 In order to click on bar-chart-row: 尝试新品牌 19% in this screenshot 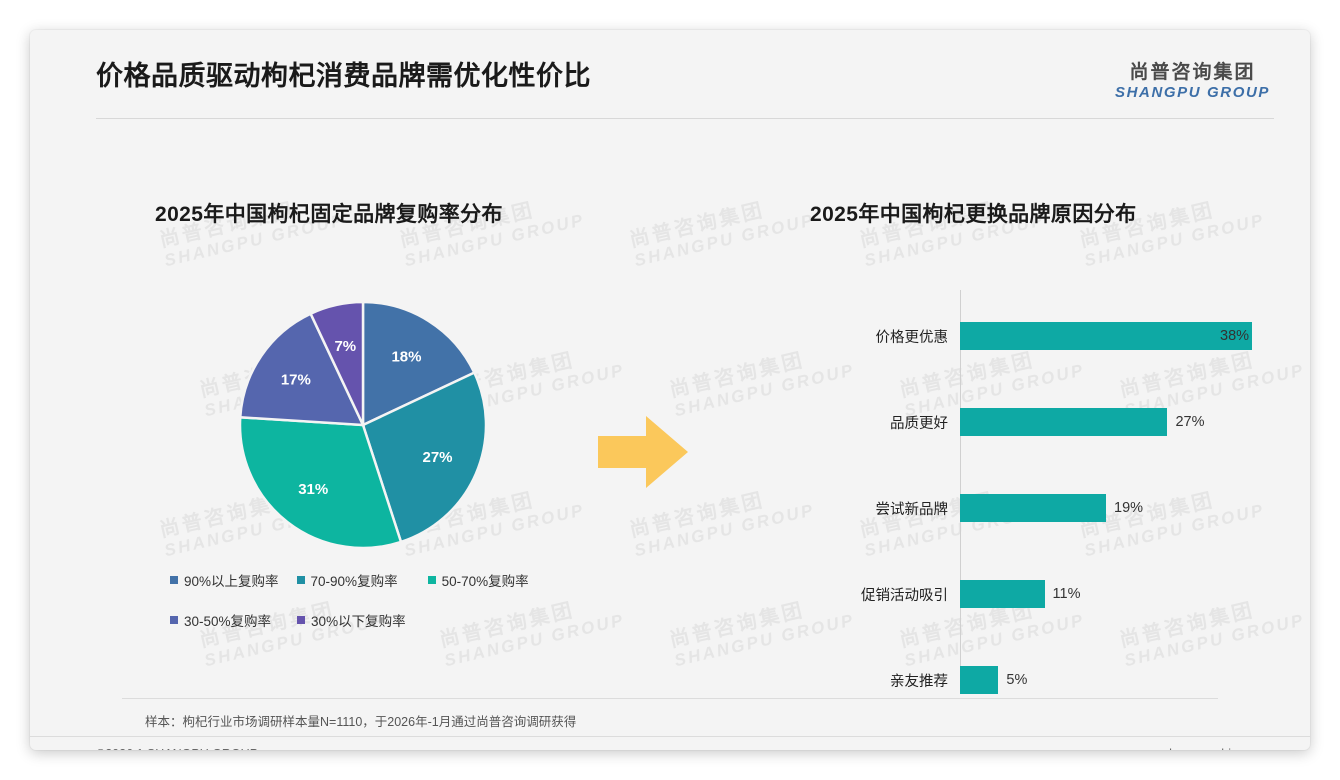, I will do `click(1055, 508)`.